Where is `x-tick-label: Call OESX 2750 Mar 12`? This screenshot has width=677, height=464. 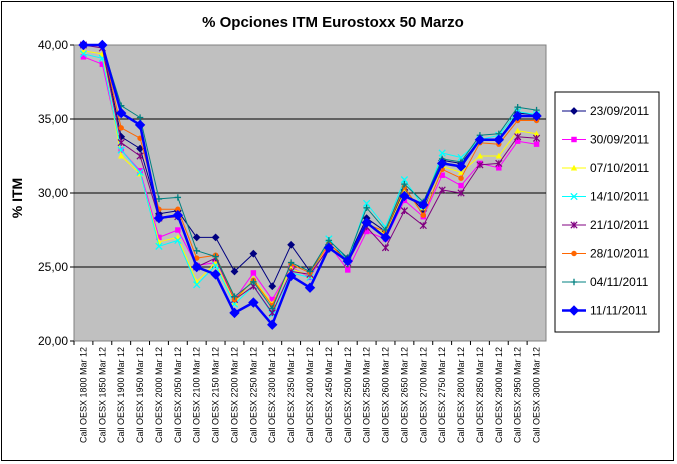
x-tick-label: Call OESX 2750 Mar 12 is located at coordinates (442, 395).